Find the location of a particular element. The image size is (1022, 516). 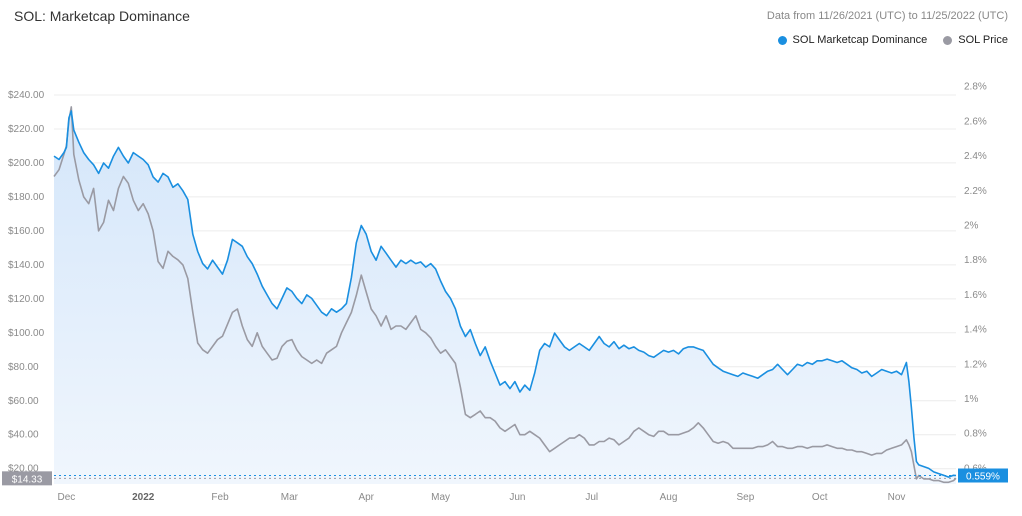

x-tick-label: Mar is located at coordinates (290, 497).